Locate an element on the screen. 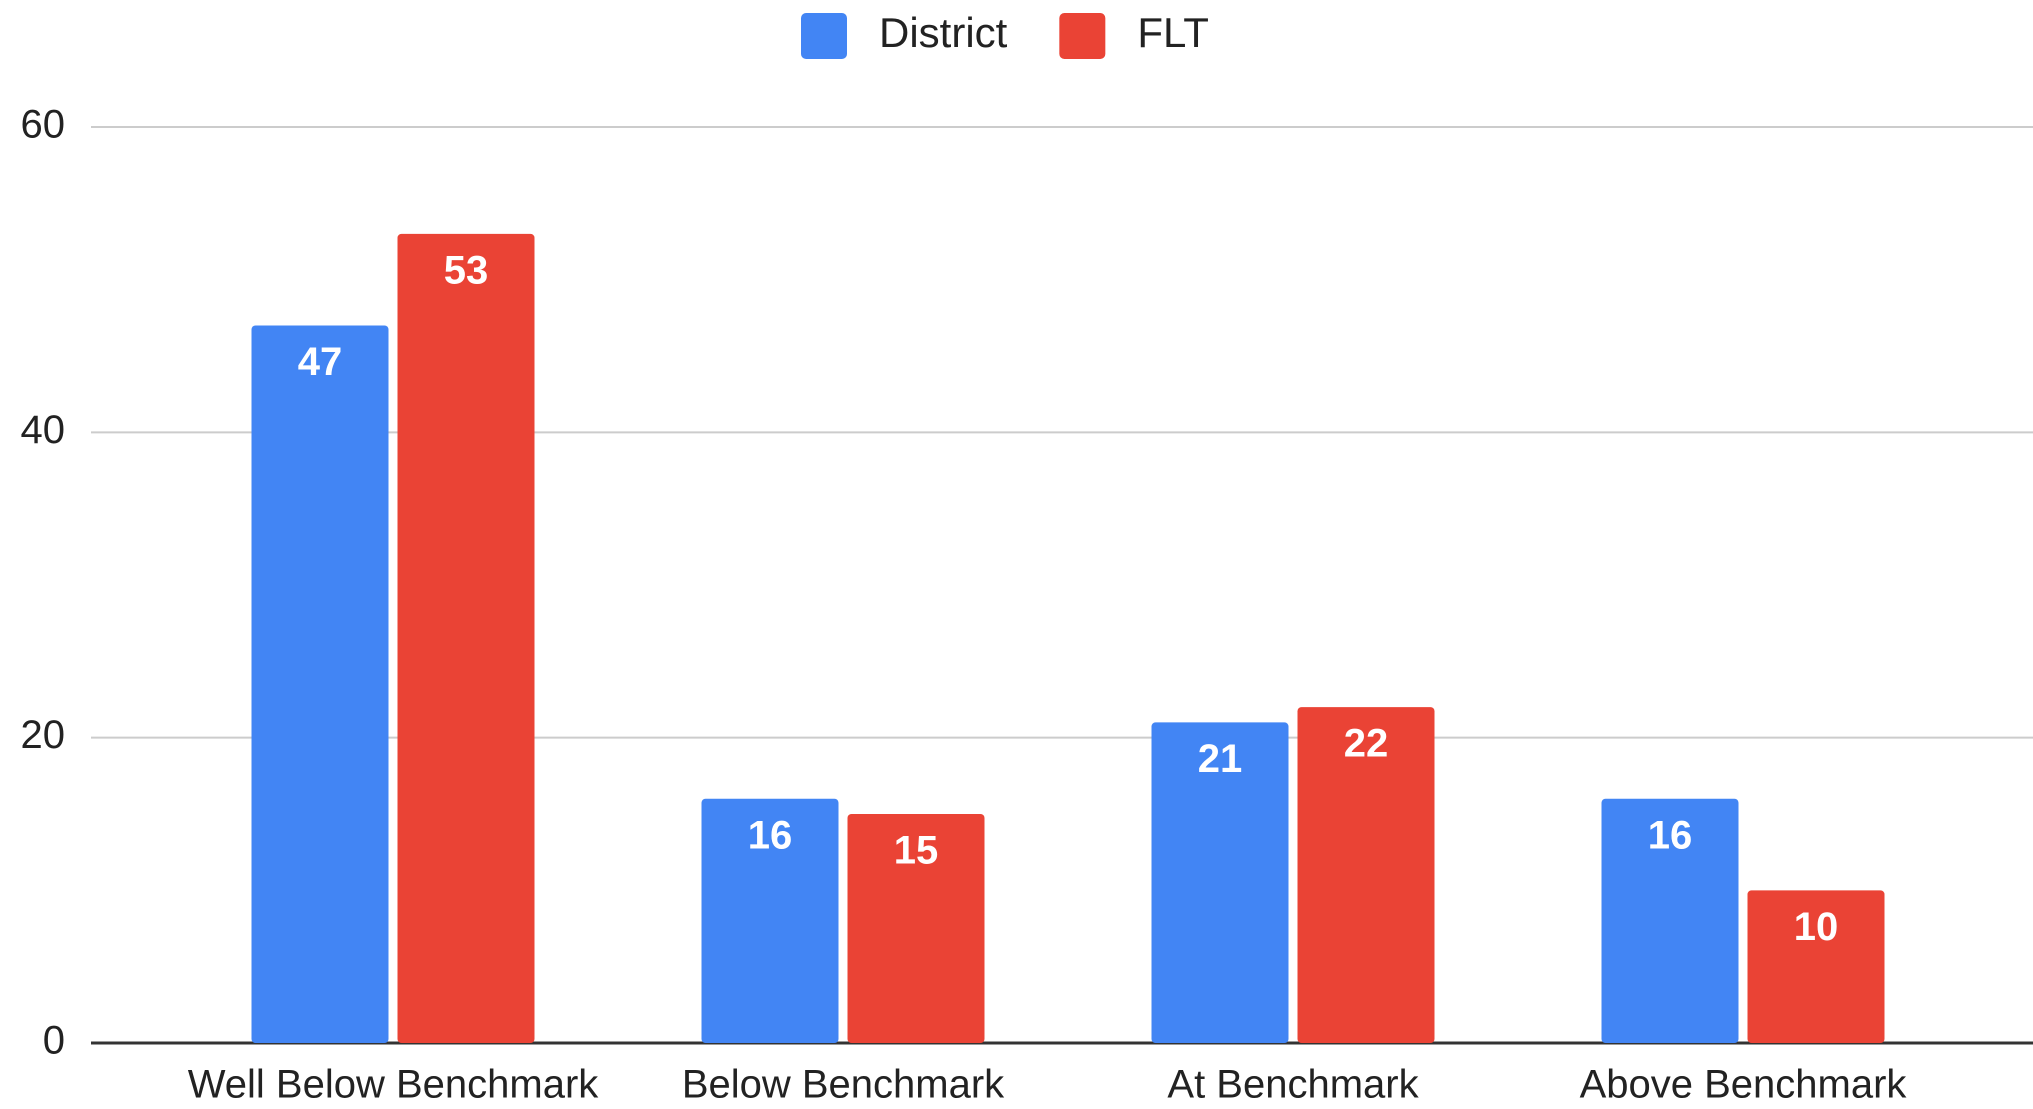 This screenshot has height=1109, width=2033. y-tick-label: 40 is located at coordinates (43, 430).